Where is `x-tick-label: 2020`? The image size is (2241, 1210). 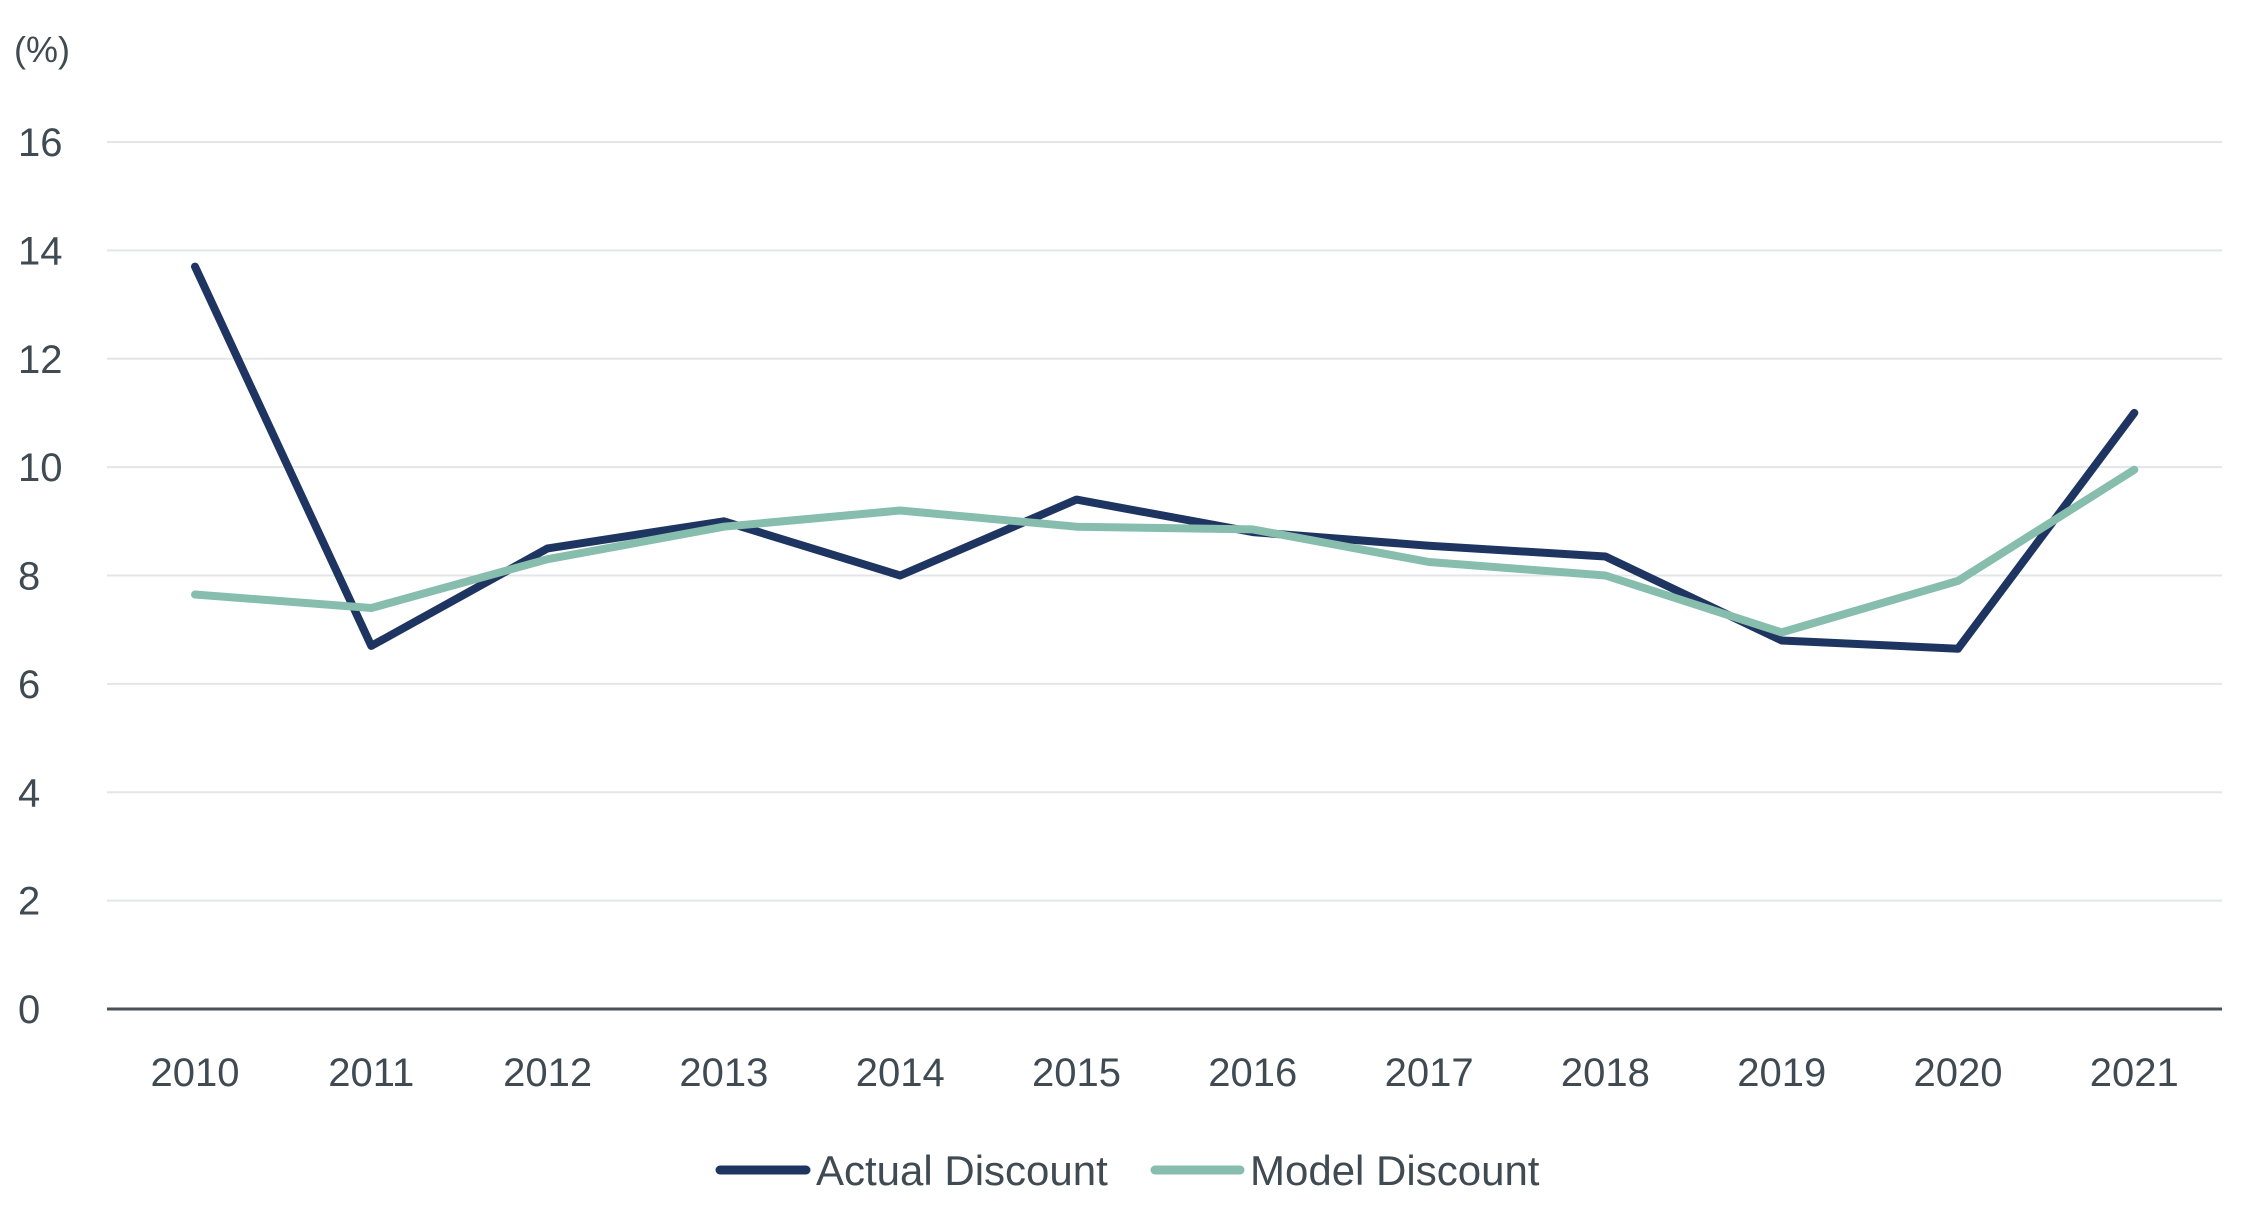 x-tick-label: 2020 is located at coordinates (1958, 1073).